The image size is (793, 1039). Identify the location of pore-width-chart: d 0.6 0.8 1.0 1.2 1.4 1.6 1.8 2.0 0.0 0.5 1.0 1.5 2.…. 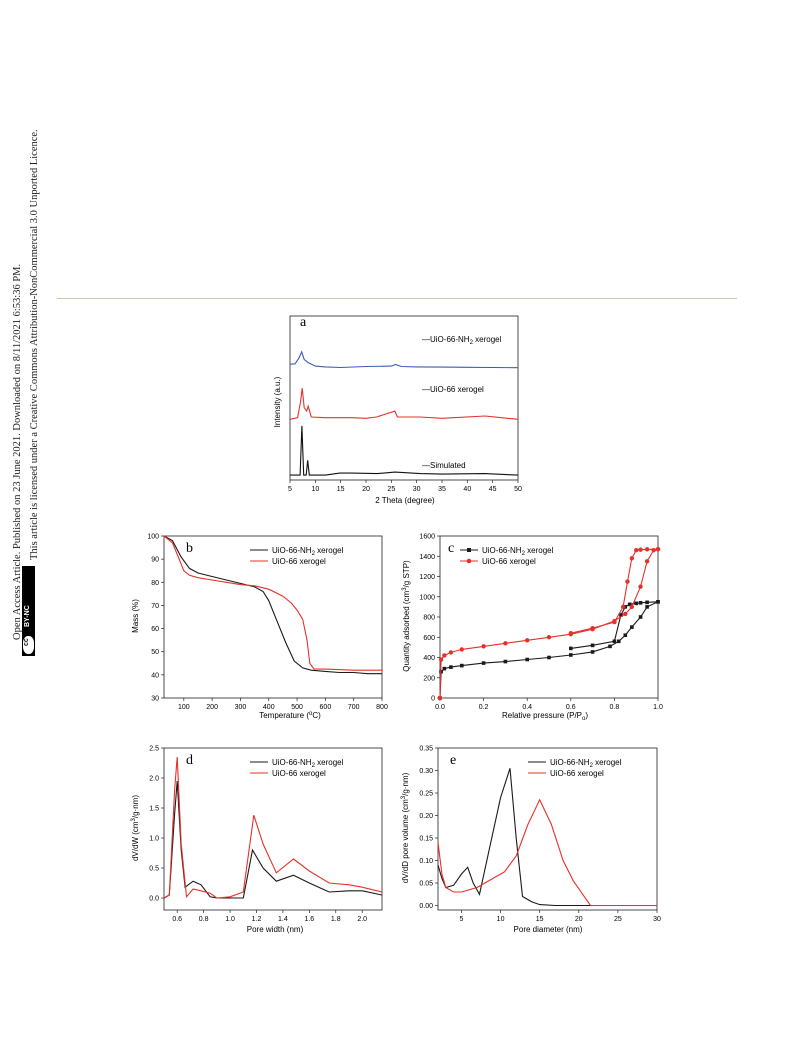
(257, 840).